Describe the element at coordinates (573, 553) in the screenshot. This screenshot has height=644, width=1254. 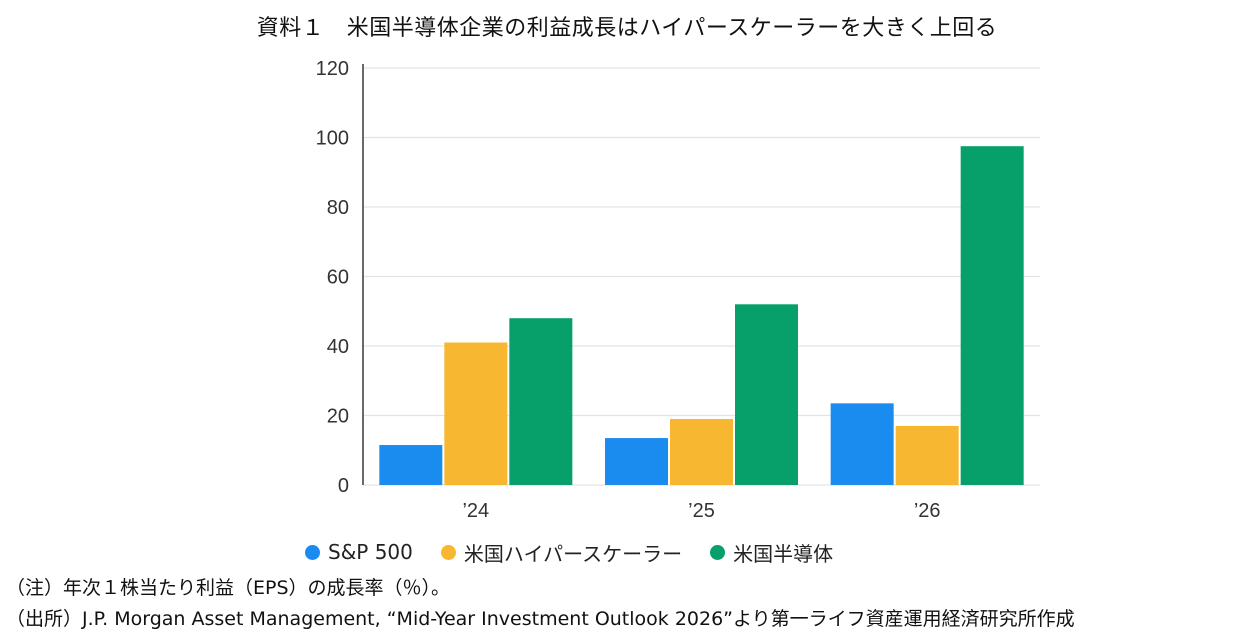
I see `legend-label-hyperscaler: 米国ハイパースケーラー` at that location.